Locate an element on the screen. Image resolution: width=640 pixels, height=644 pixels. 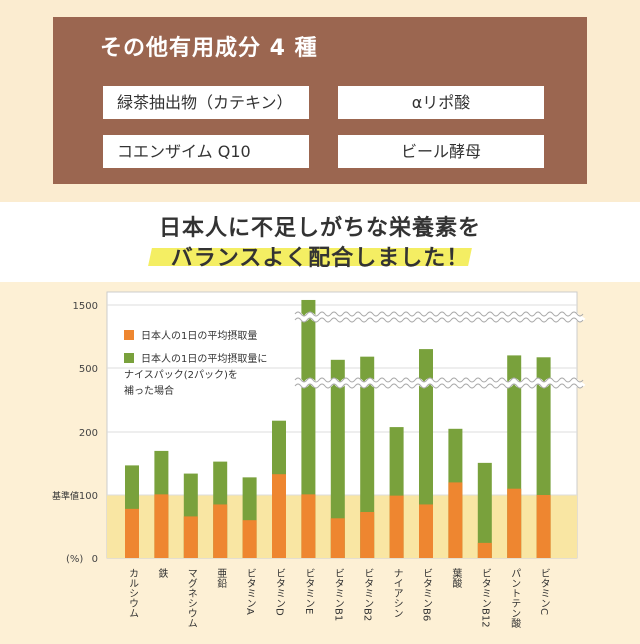
x-category-label: ビタミンB1 is located at coordinates (338, 594).